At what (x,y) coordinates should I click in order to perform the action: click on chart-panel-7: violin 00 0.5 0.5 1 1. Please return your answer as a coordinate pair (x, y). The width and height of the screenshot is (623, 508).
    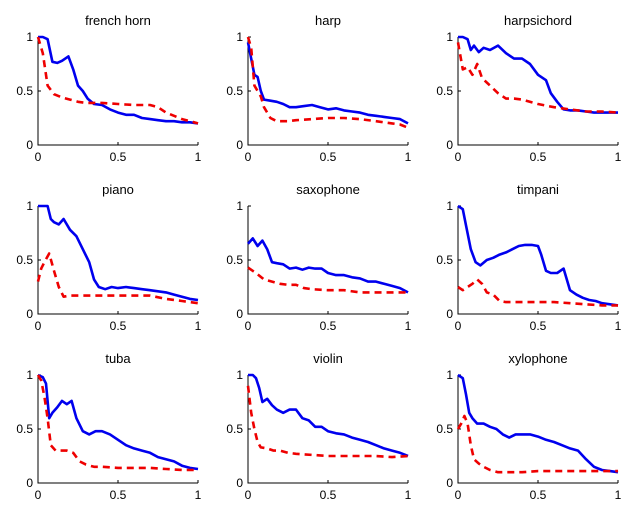
    Looking at the image, I should click on (318, 426).